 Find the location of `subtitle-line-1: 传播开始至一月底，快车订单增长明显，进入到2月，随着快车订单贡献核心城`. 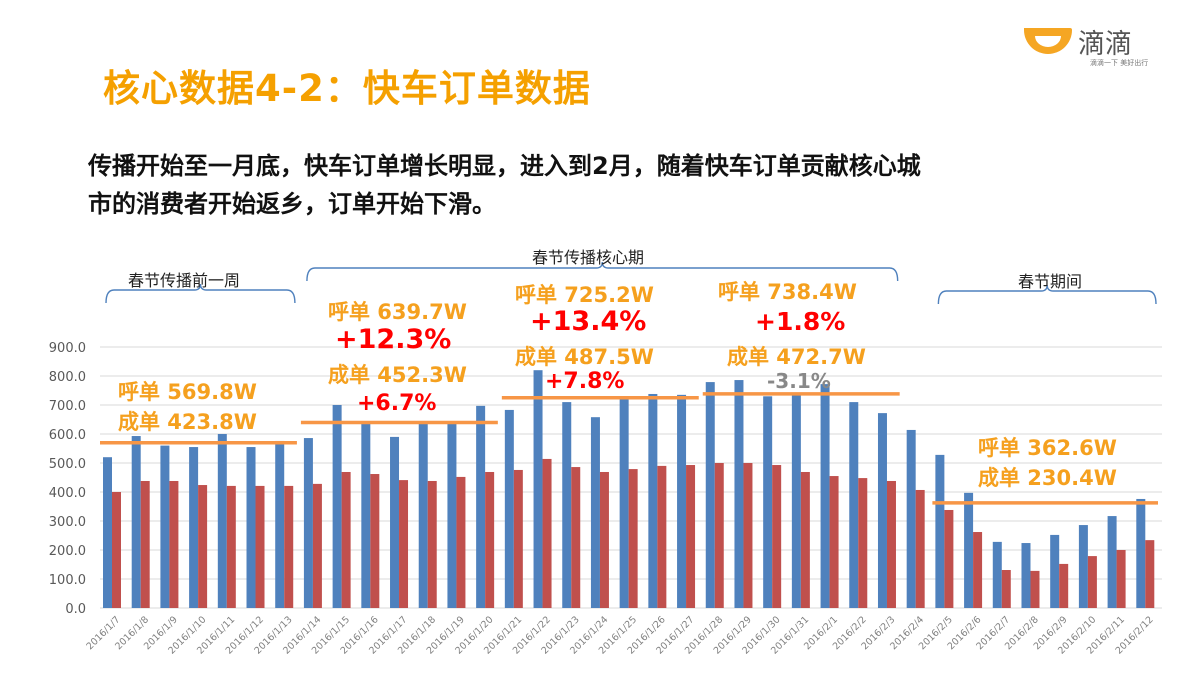

subtitle-line-1: 传播开始至一月底，快车订单增长明显，进入到2月，随着快车订单贡献核心城 is located at coordinates (504, 166).